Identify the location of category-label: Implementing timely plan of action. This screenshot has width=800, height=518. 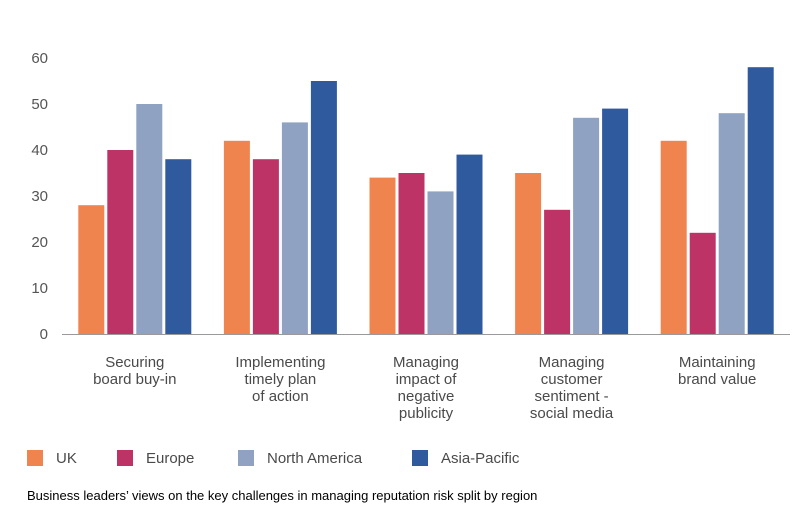
(280, 379).